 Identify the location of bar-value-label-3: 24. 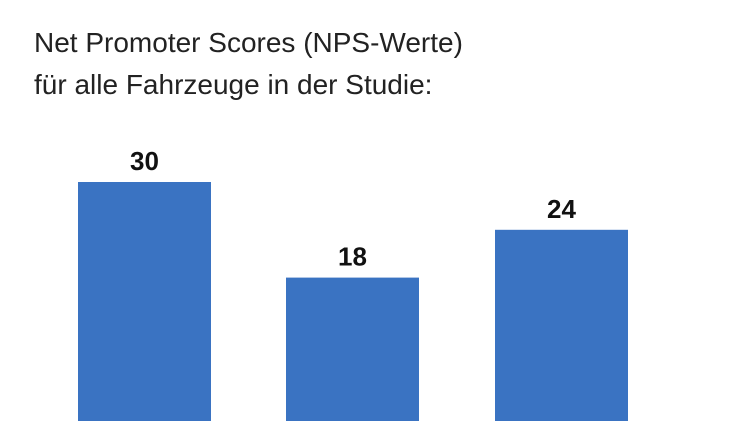
(561, 209).